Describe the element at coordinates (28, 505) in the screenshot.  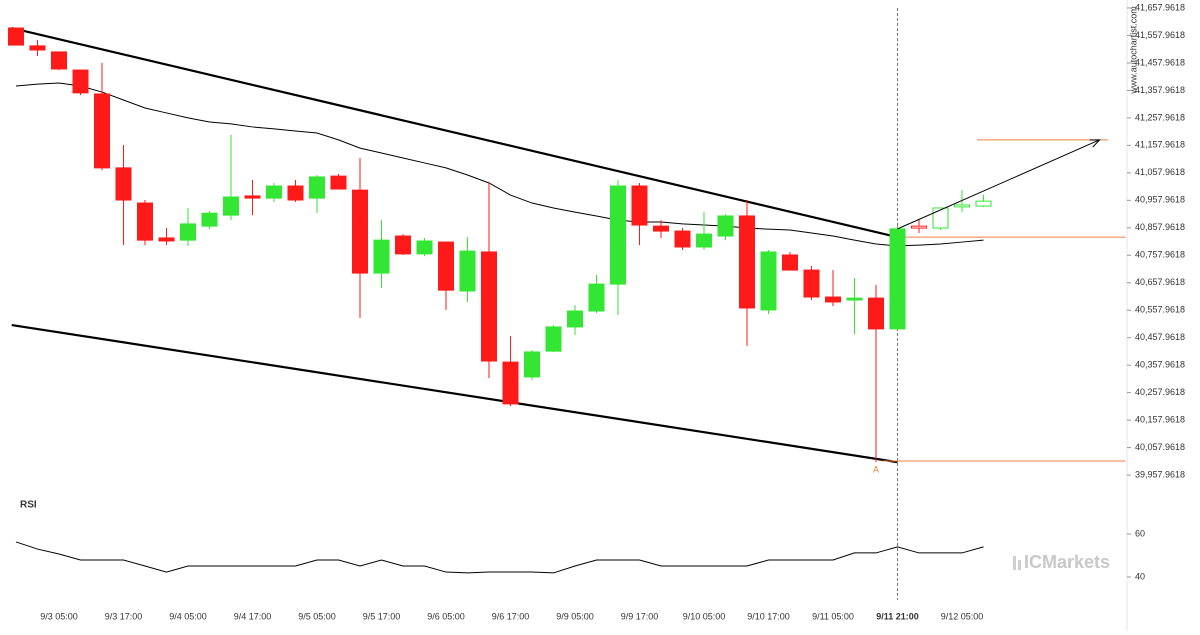
I see `rsi-title: RSI` at that location.